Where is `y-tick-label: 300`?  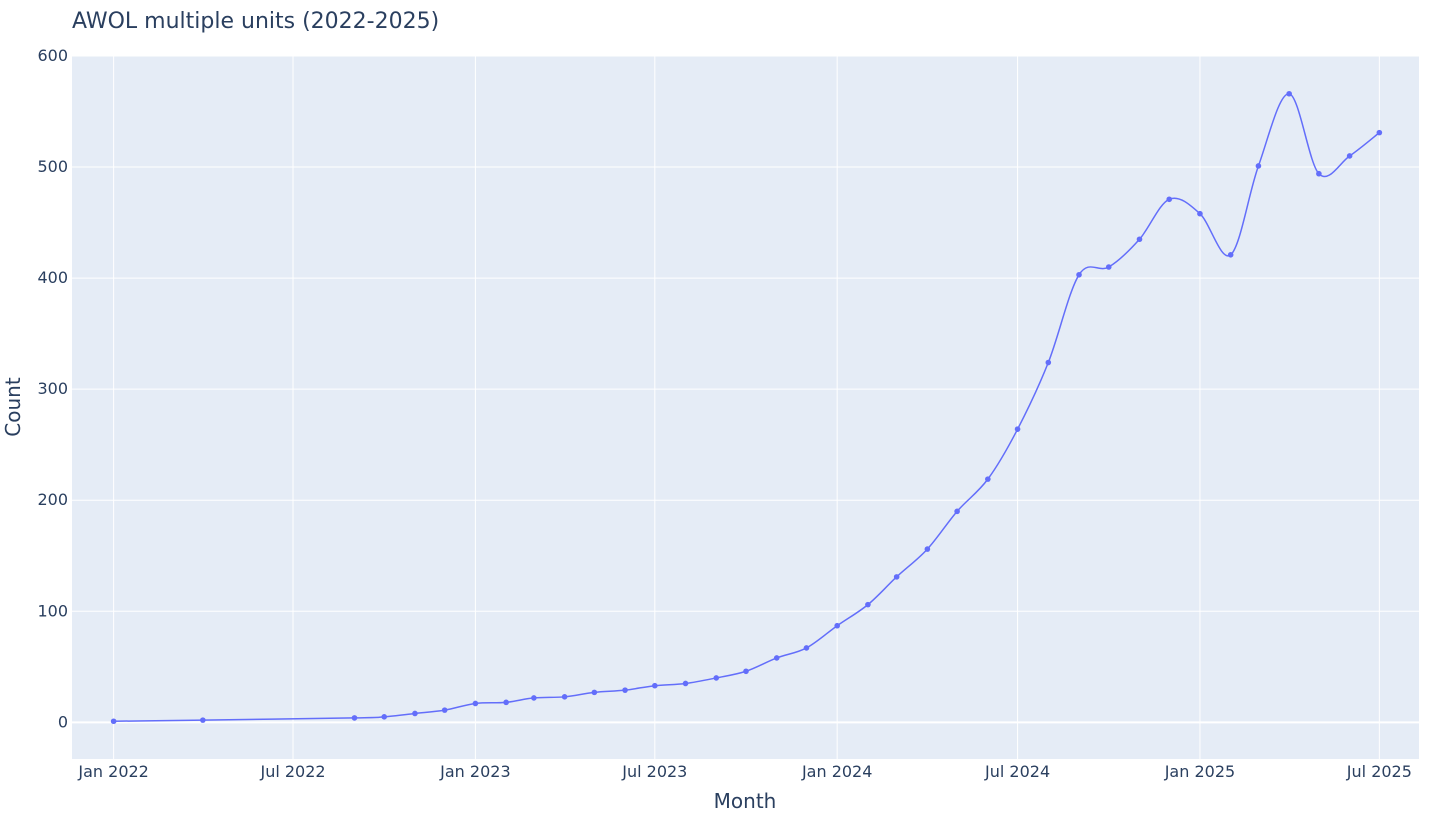 y-tick-label: 300 is located at coordinates (52, 388).